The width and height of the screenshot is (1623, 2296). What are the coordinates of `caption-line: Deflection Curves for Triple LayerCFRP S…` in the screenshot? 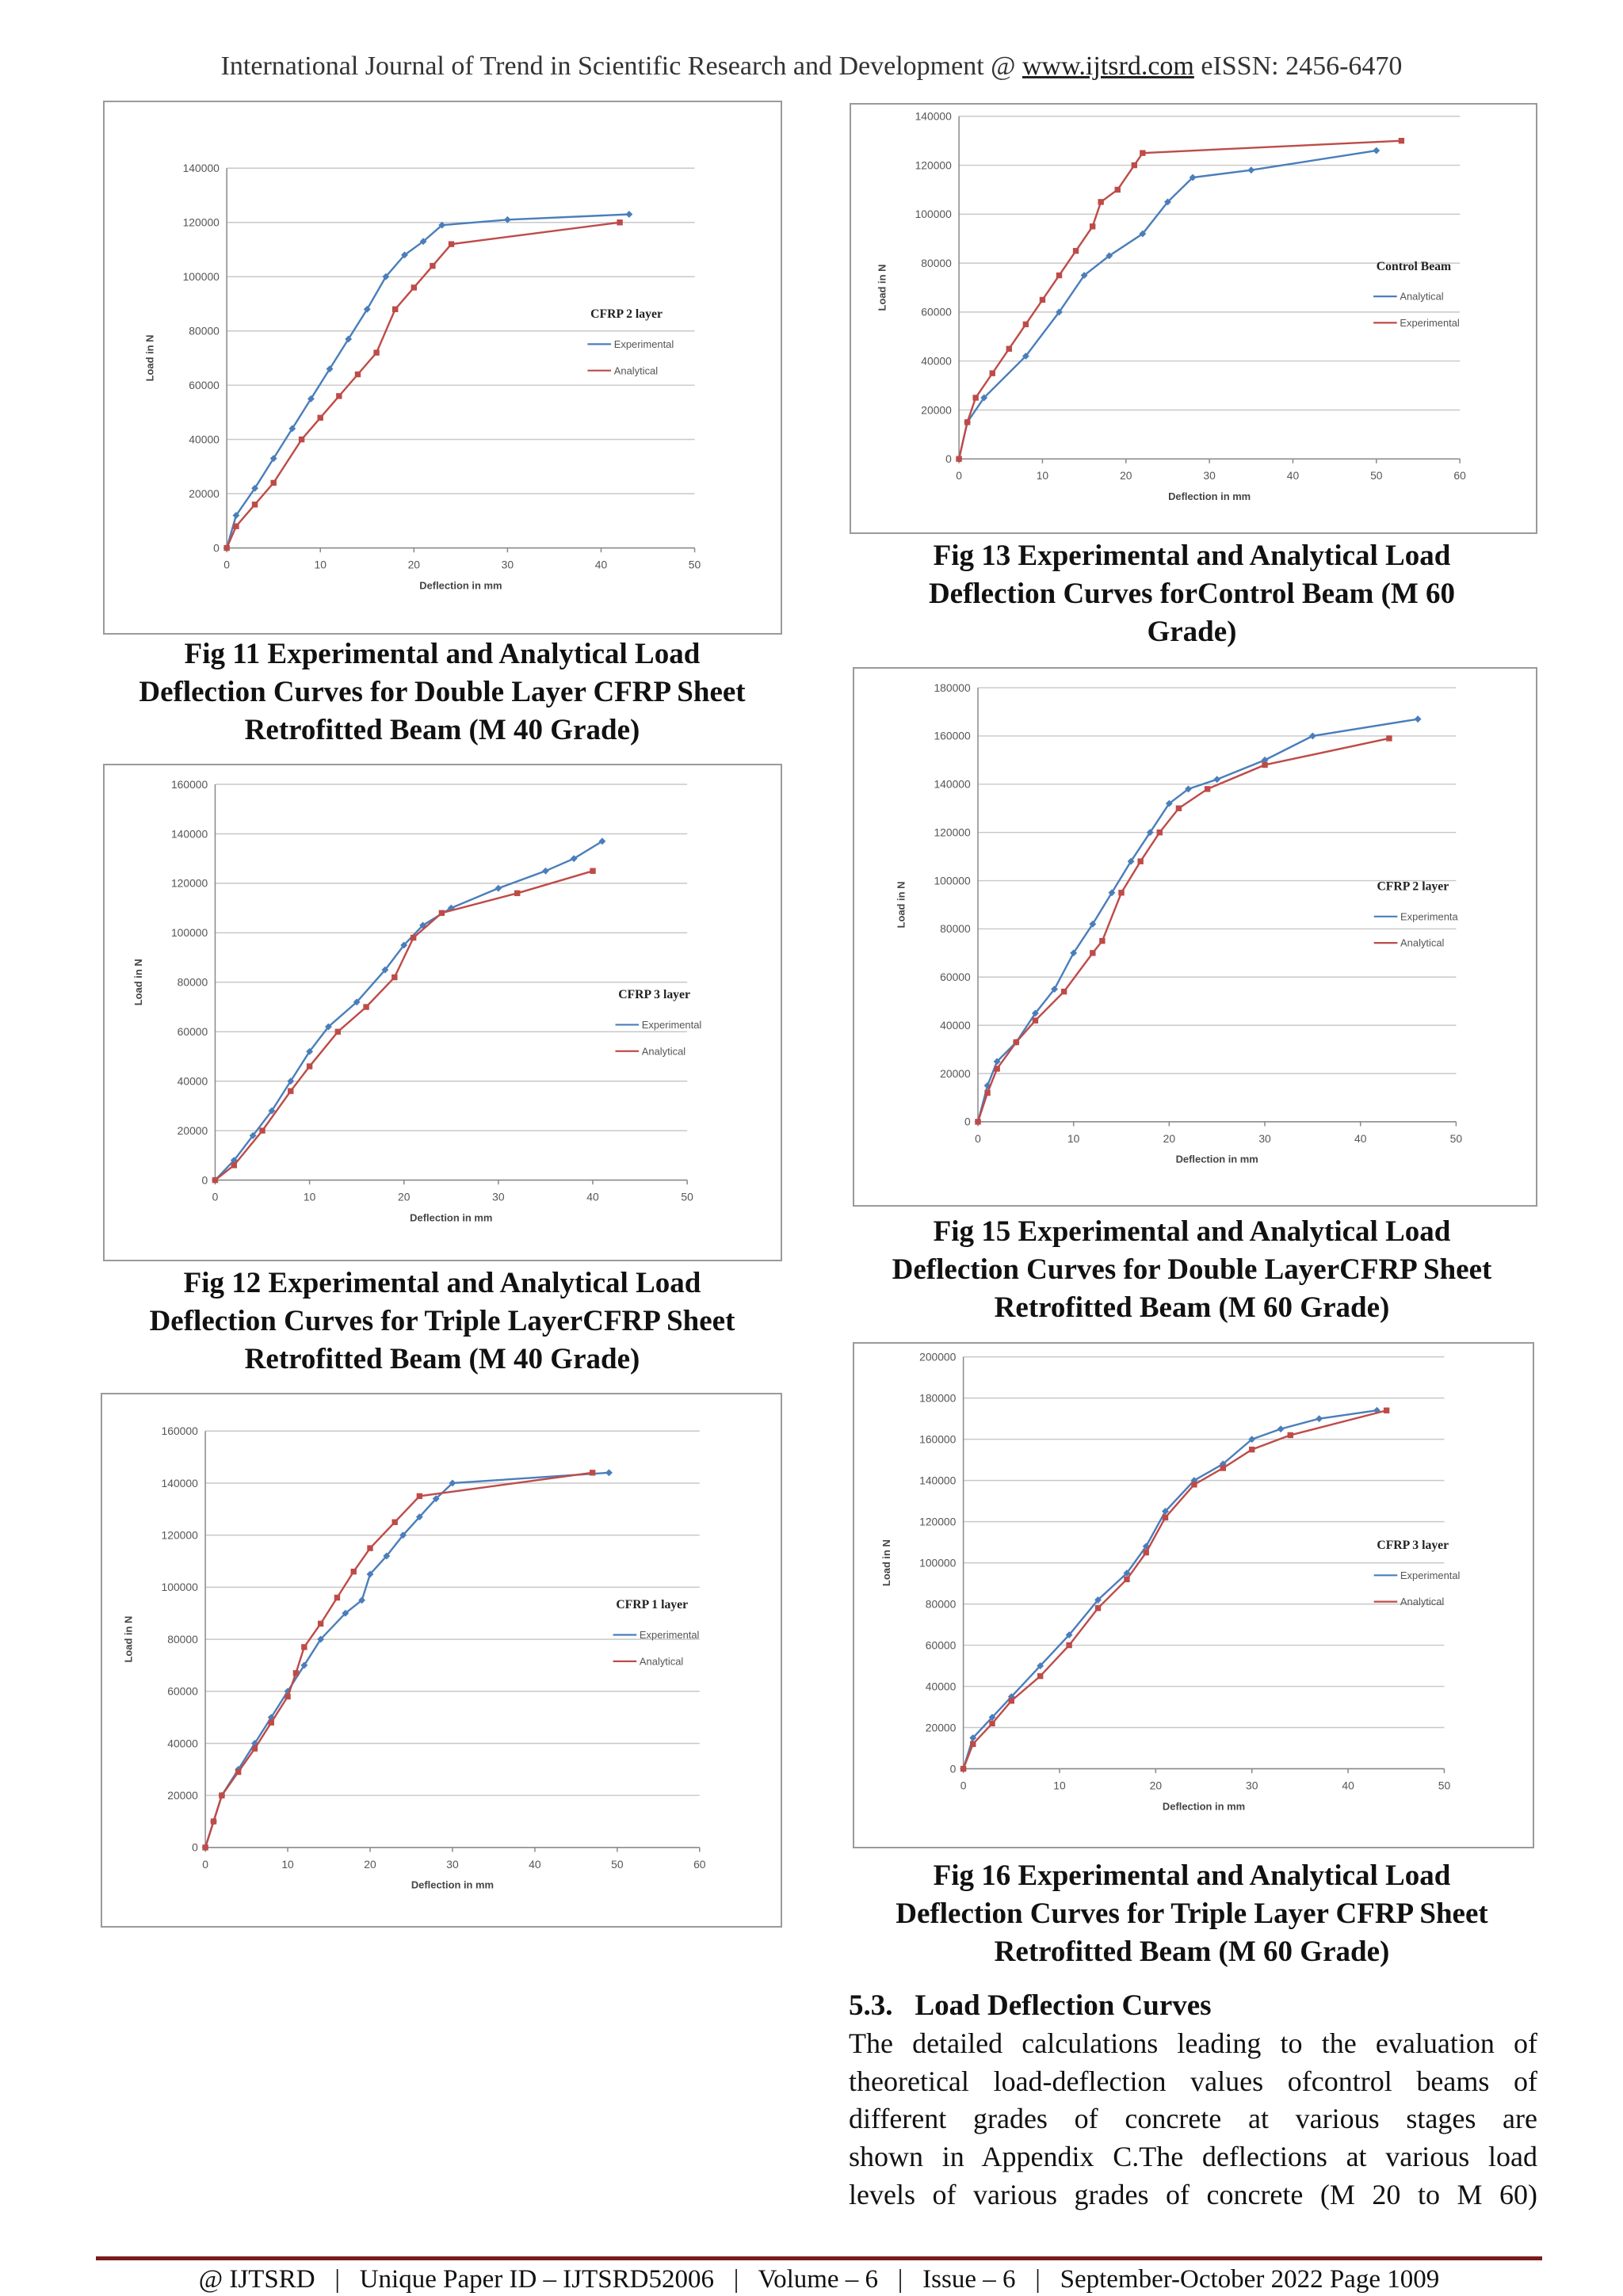 It's located at (442, 1321).